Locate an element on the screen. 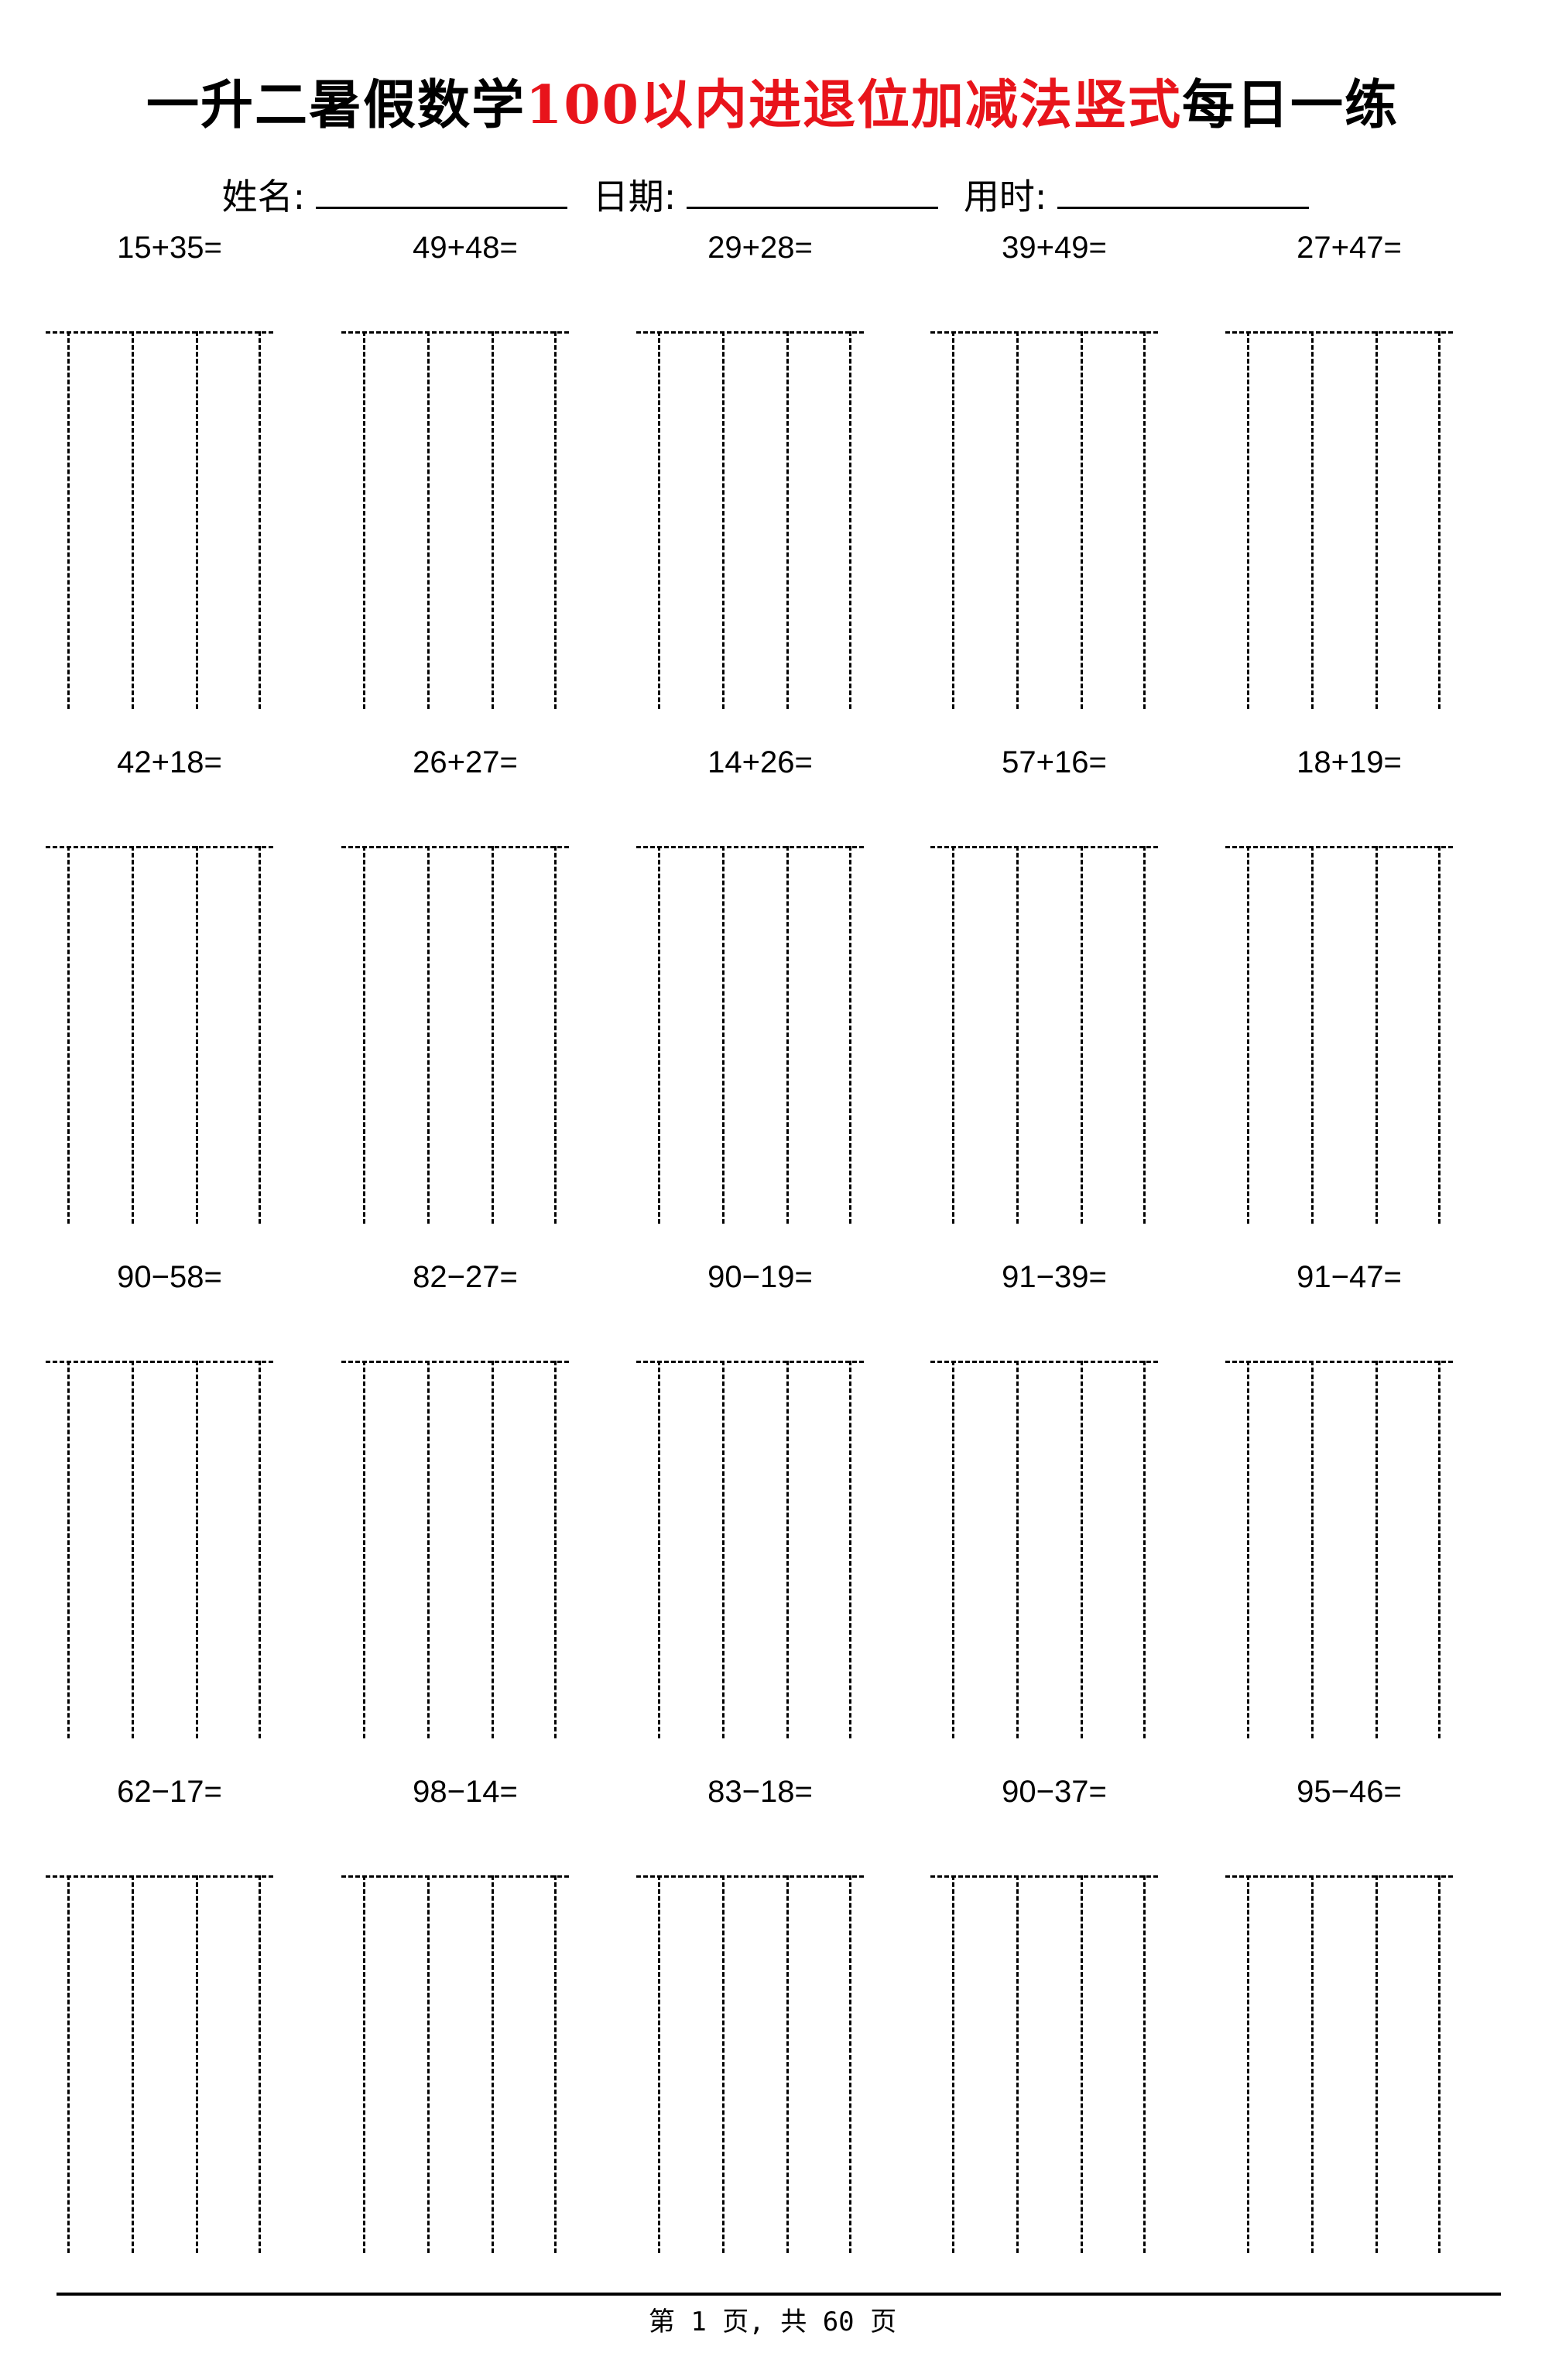 The width and height of the screenshot is (1545, 2380). problem-label: 18+19= is located at coordinates (1349, 762).